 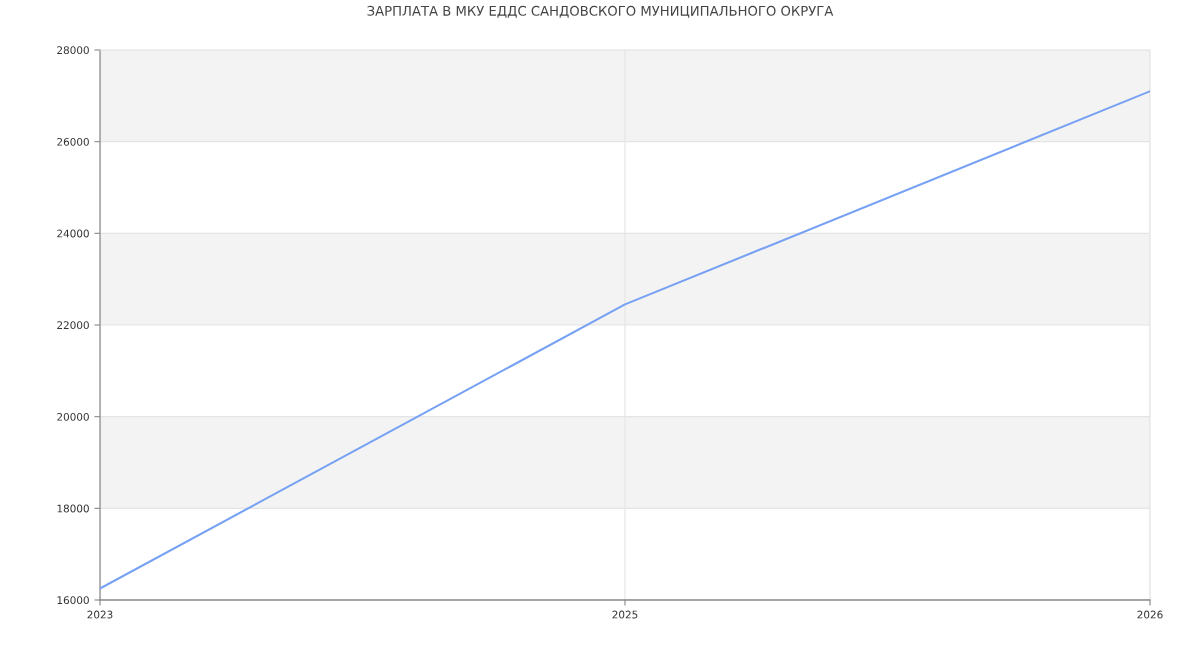 I want to click on y-tick-label: 20000, so click(x=73, y=416).